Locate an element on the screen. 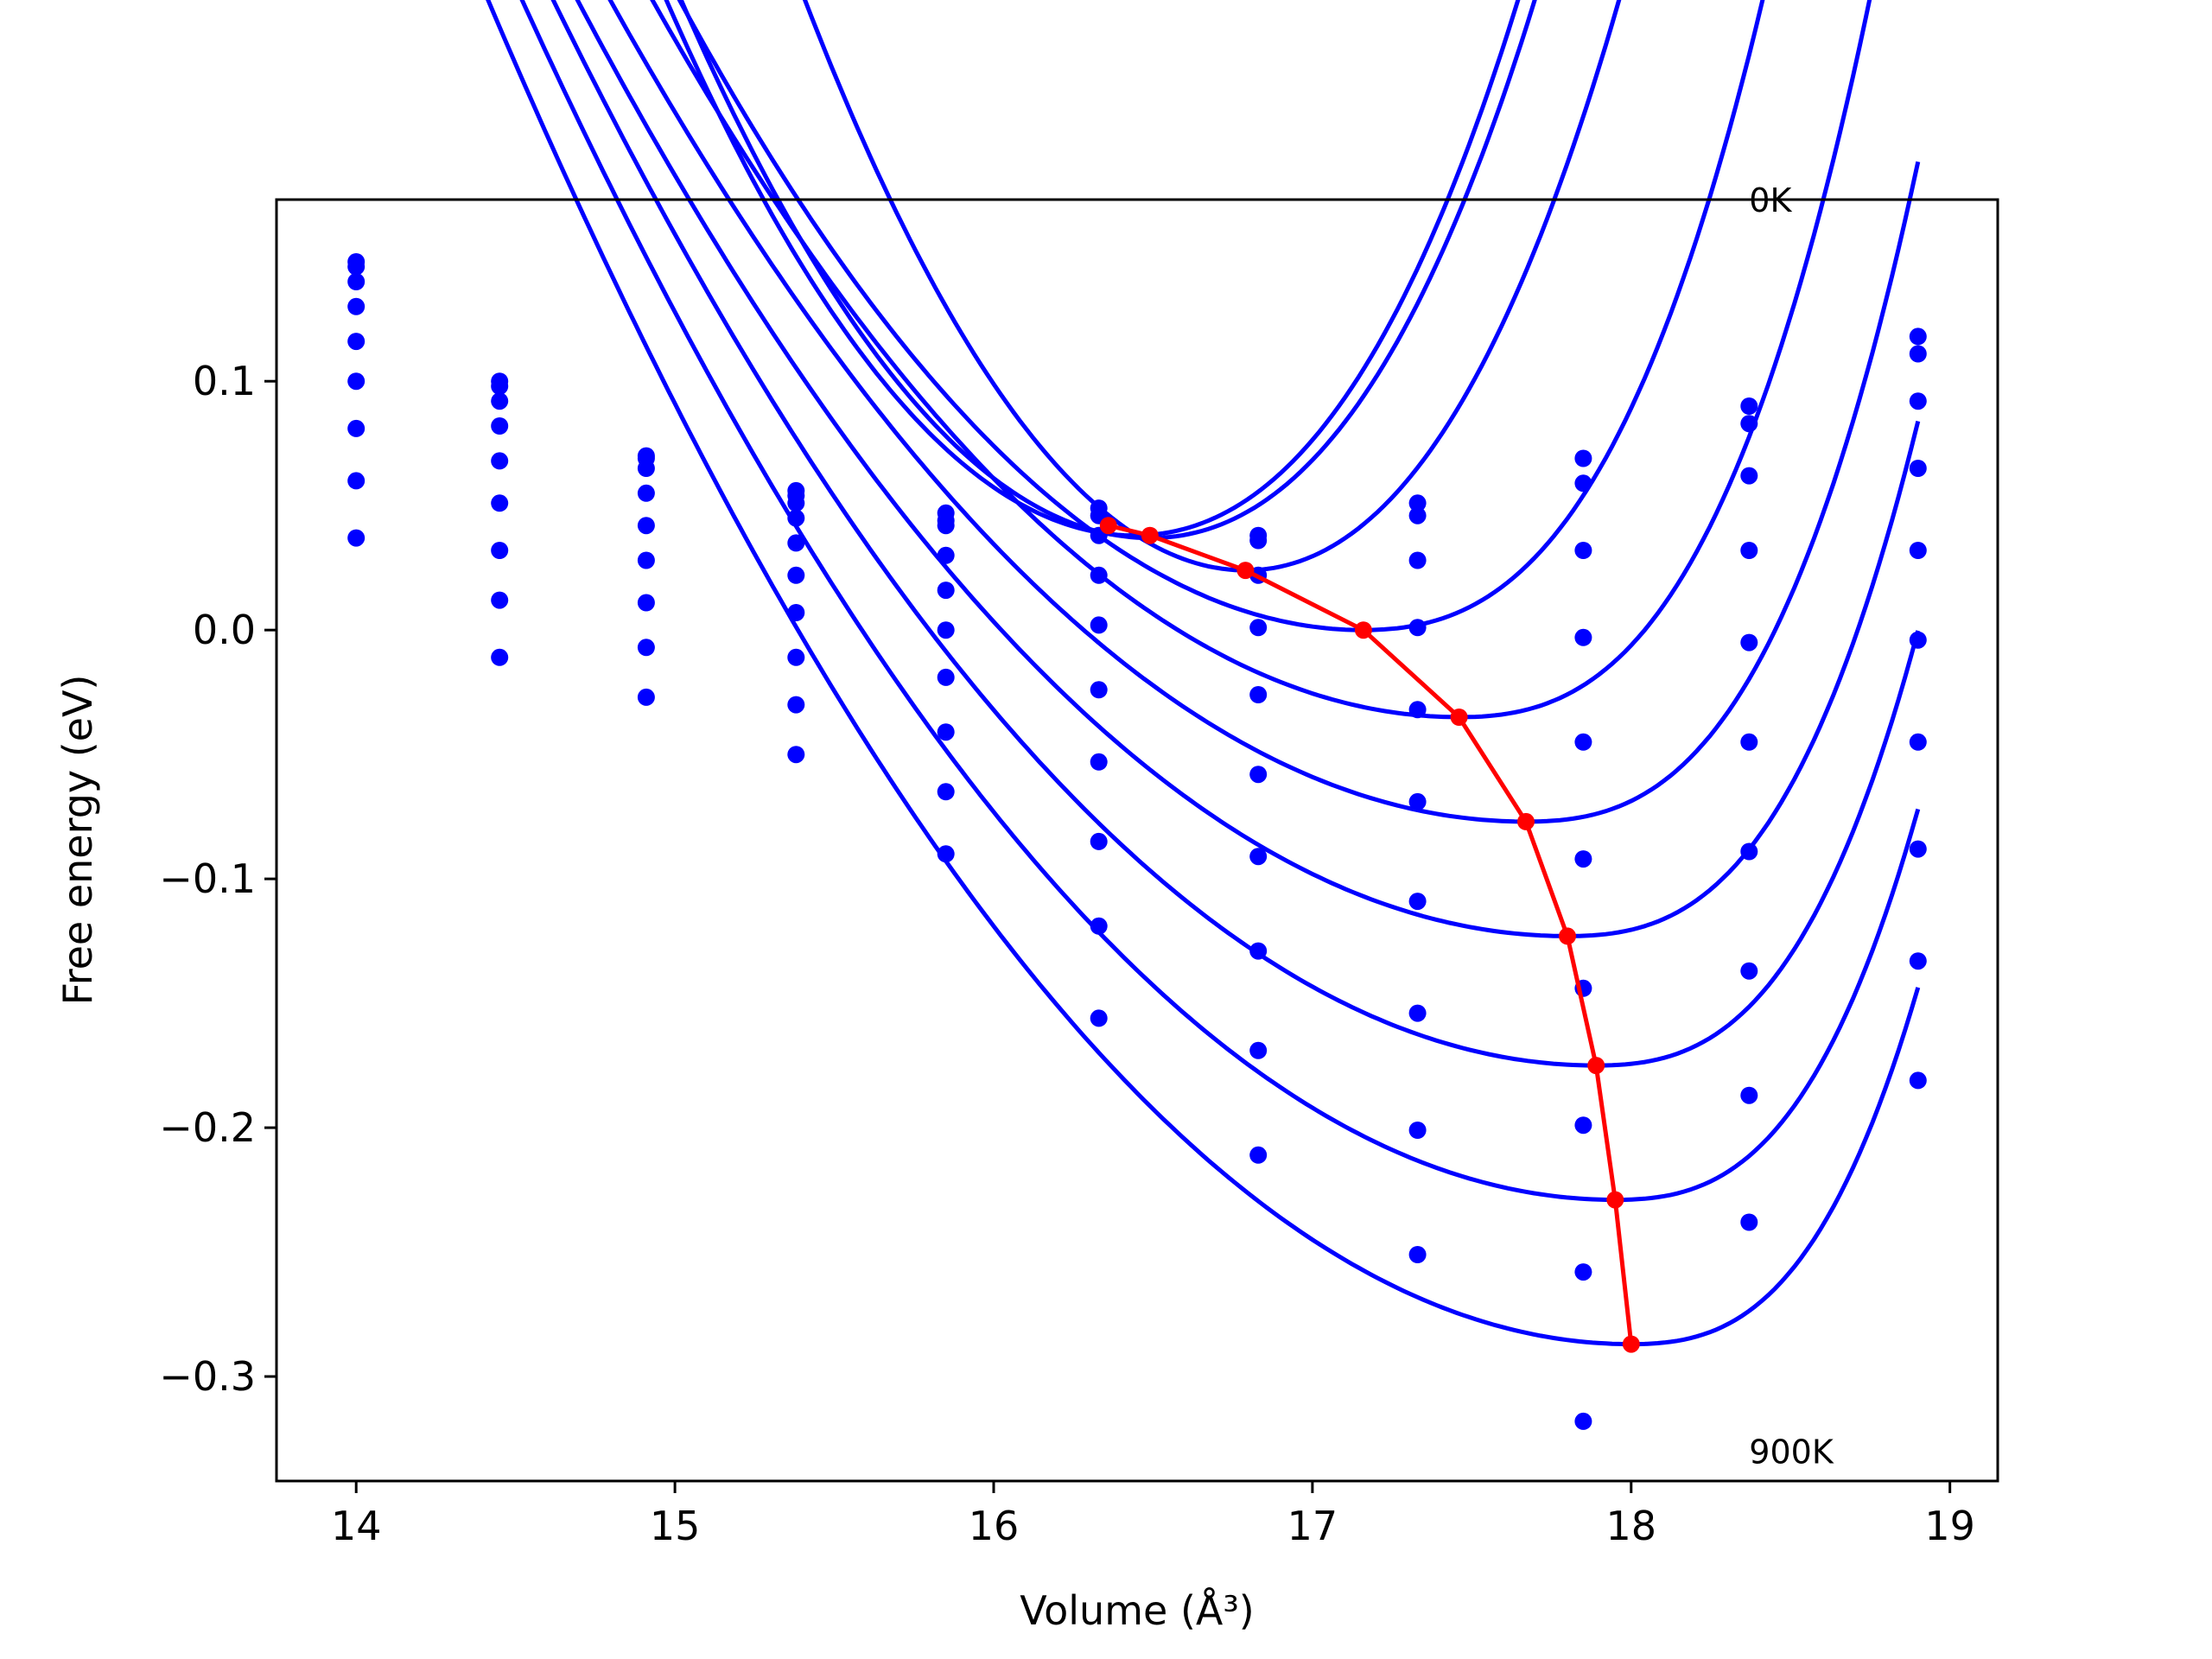  y-tick-label-4: −0.3 is located at coordinates (207, 1376).